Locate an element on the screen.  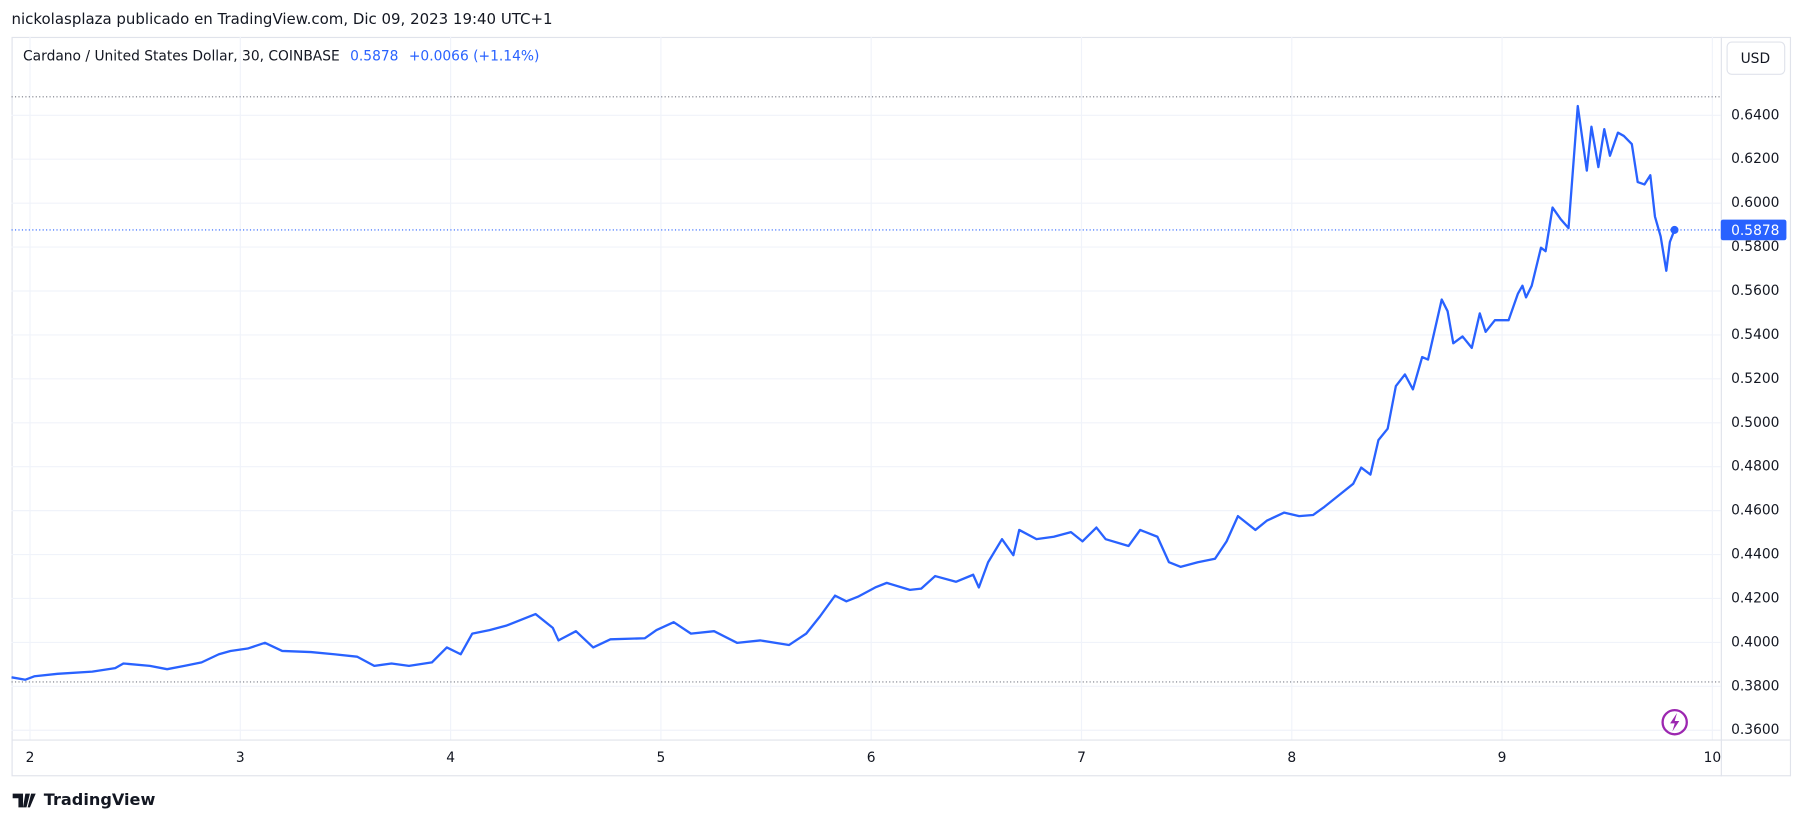
currency-button is located at coordinates (1756, 58).